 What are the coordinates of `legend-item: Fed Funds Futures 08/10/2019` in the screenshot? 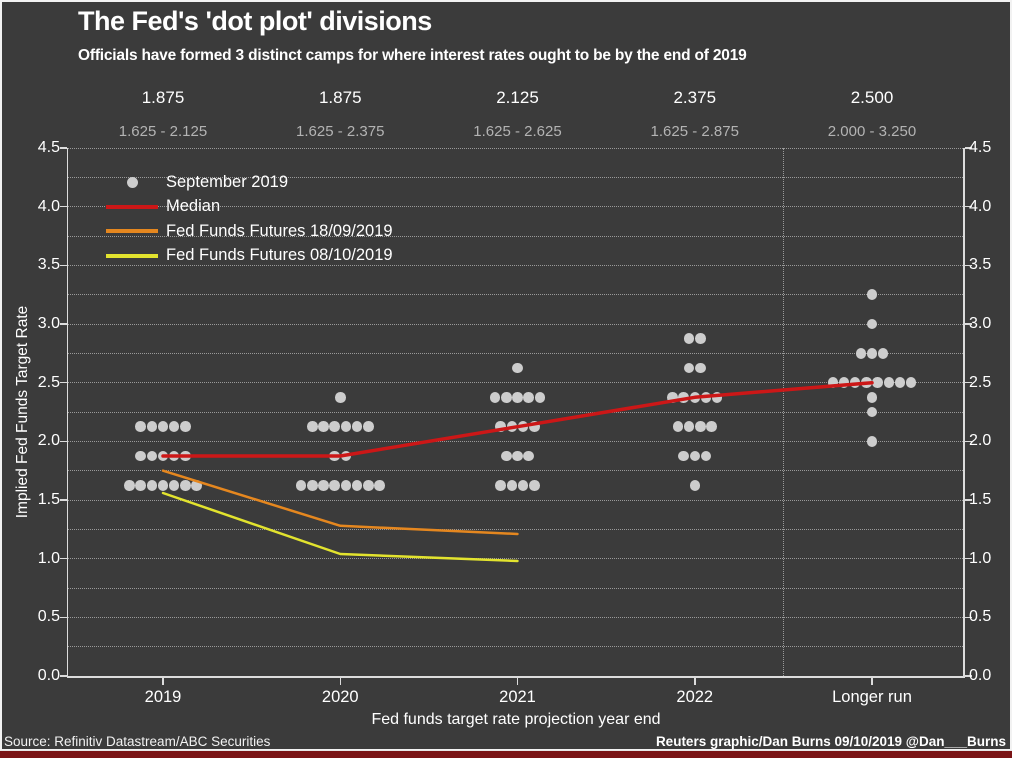 It's located at (248, 256).